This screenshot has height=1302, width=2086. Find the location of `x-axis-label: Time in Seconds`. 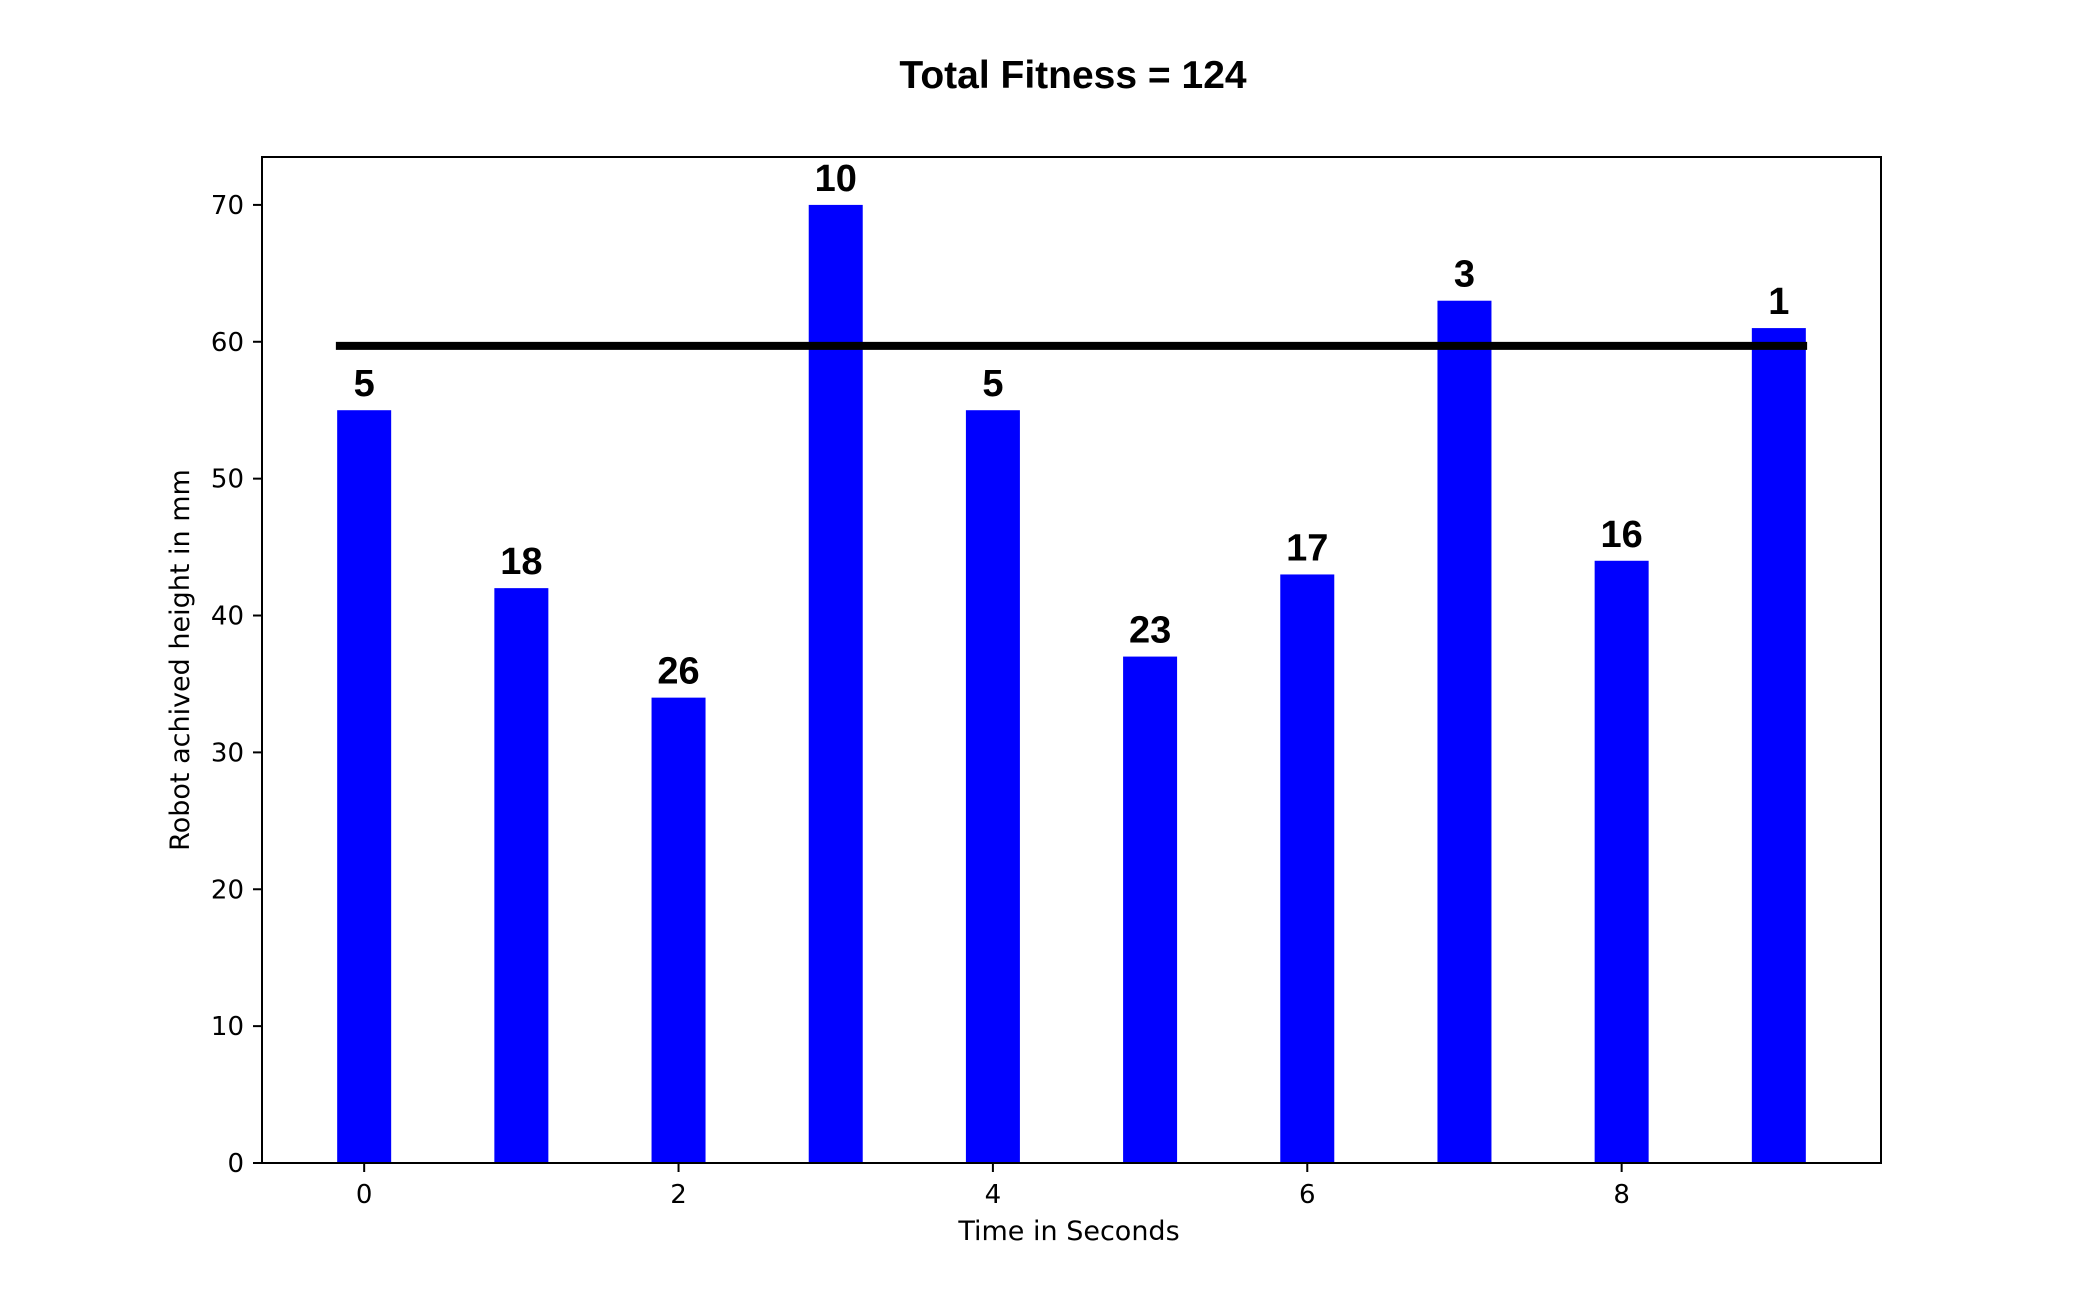

x-axis-label: Time in Seconds is located at coordinates (1068, 1231).